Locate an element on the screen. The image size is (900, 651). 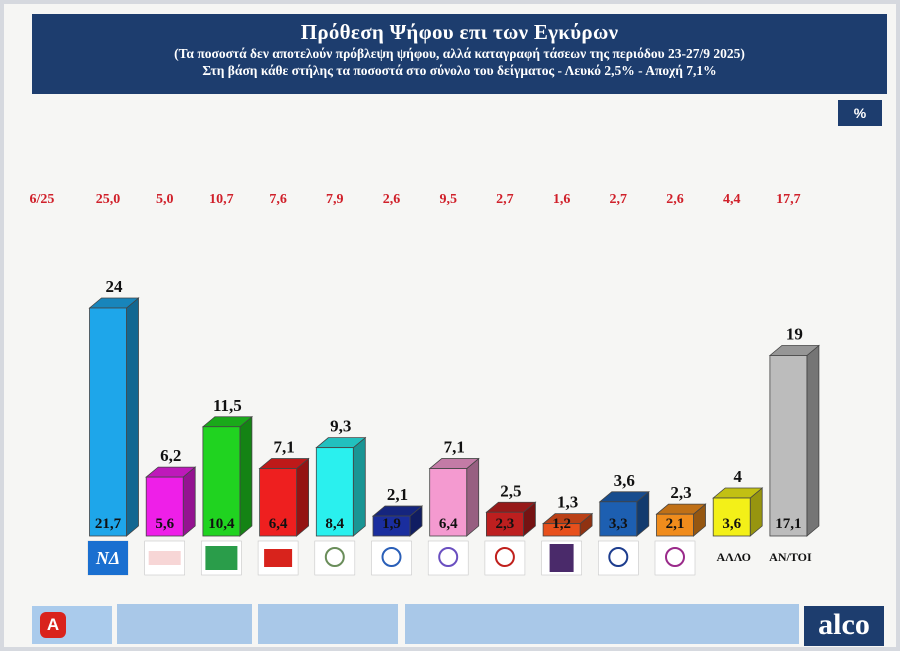
bar-value-label: 9,3 is located at coordinates (340, 426).